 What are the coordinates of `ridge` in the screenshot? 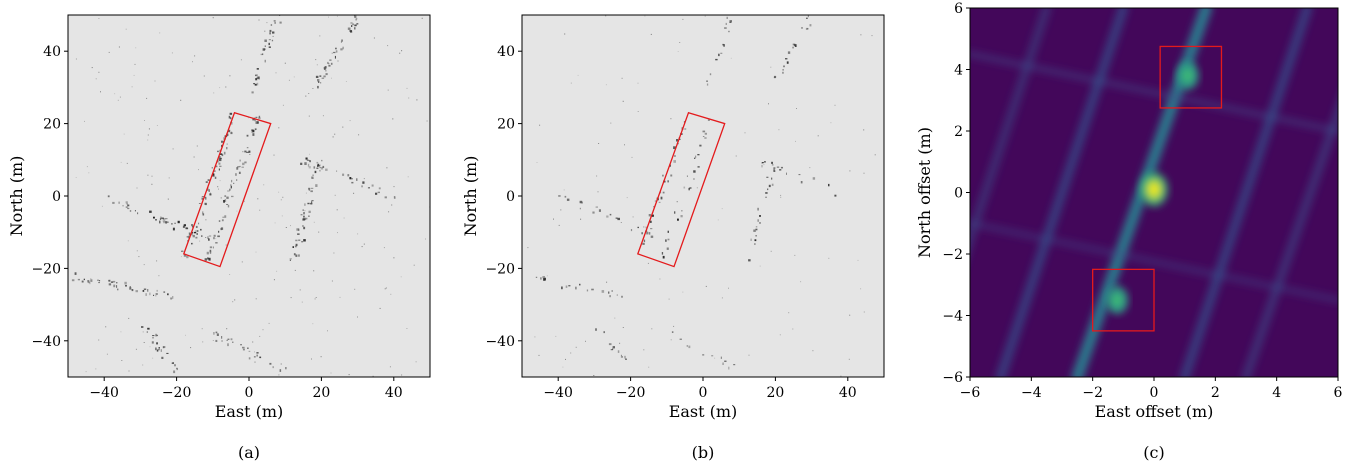 It's located at (1289, 238).